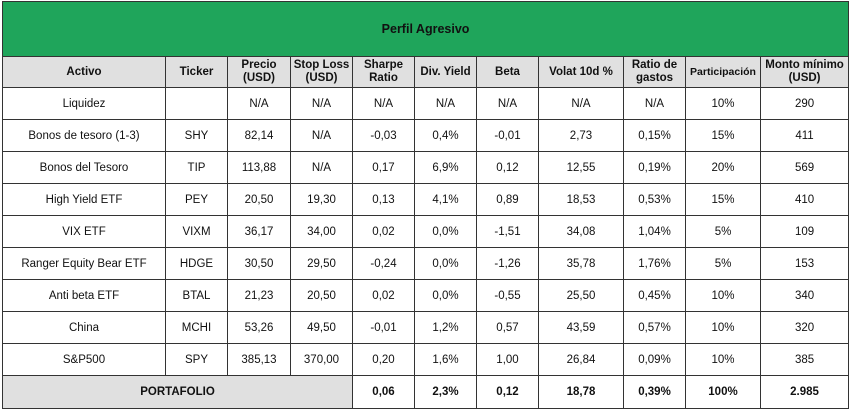 The image size is (850, 414). I want to click on total-beta: 0,12, so click(507, 392).